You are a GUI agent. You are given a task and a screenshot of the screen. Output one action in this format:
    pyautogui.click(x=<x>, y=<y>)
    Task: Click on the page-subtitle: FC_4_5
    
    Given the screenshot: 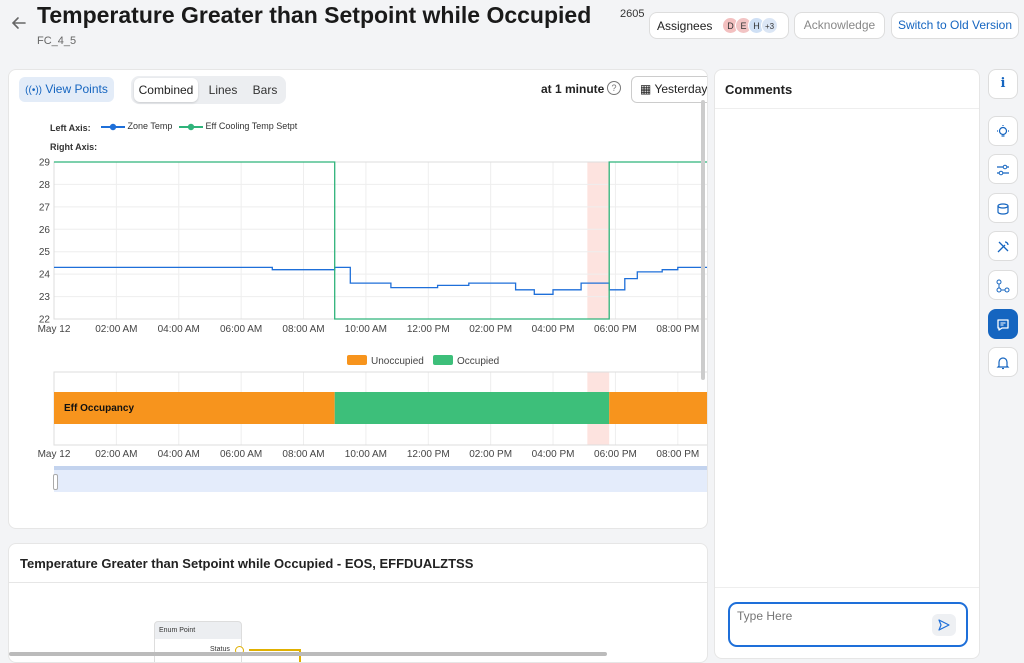 What is the action you would take?
    pyautogui.click(x=57, y=41)
    